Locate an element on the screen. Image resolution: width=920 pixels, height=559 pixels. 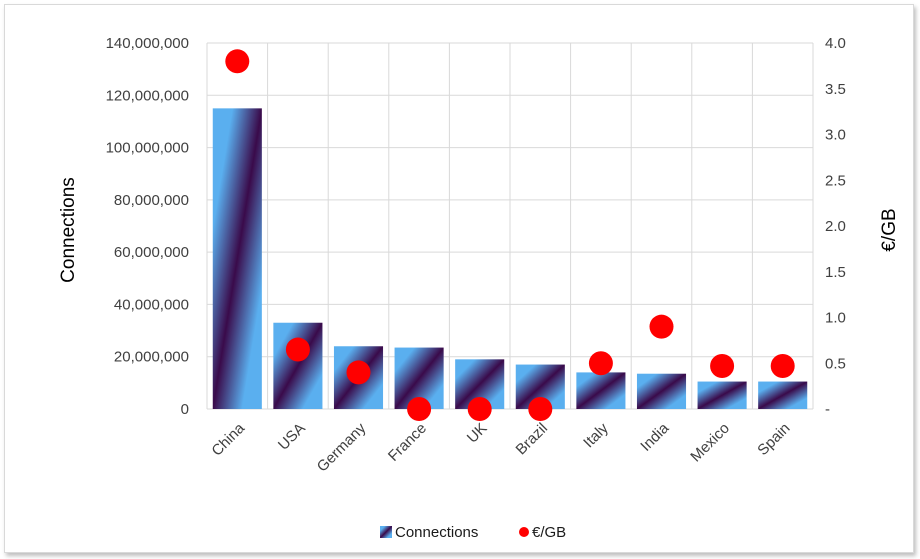
y2-tick-label: - is located at coordinates (827, 409).